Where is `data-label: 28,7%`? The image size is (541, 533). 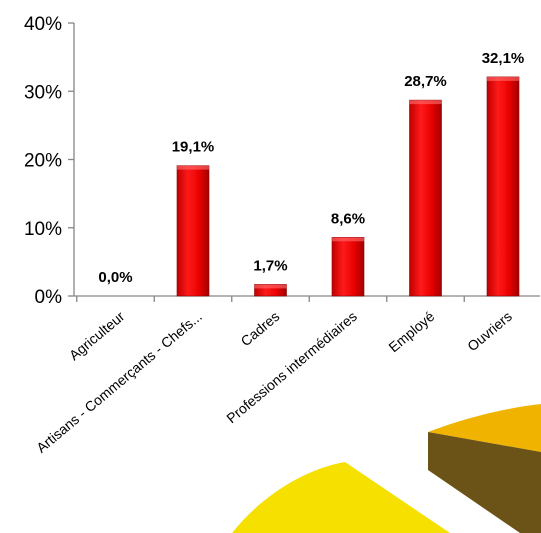 data-label: 28,7% is located at coordinates (425, 81).